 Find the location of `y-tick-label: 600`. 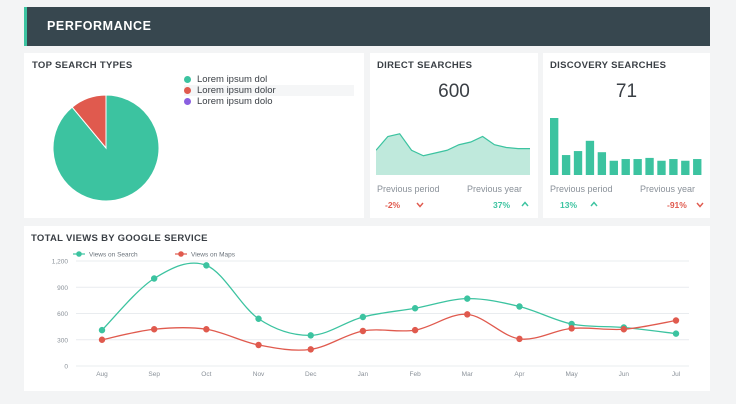

y-tick-label: 600 is located at coordinates (62, 314).